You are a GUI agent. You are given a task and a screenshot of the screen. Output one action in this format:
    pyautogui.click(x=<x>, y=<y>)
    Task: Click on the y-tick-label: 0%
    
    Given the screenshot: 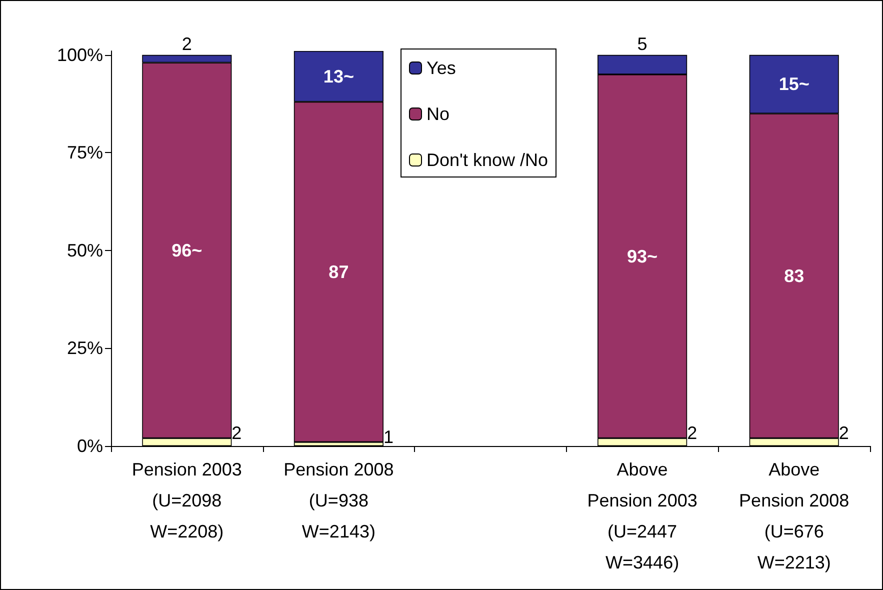 What is the action you would take?
    pyautogui.click(x=89, y=446)
    